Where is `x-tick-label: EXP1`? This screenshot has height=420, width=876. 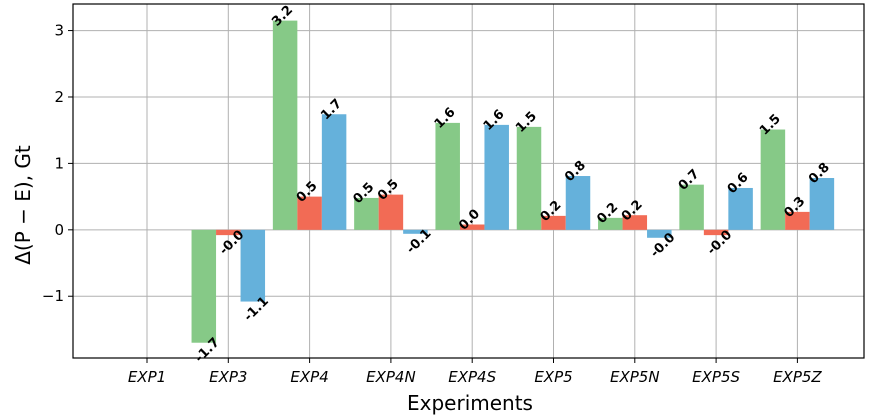
x-tick-label: EXP1 is located at coordinates (147, 377).